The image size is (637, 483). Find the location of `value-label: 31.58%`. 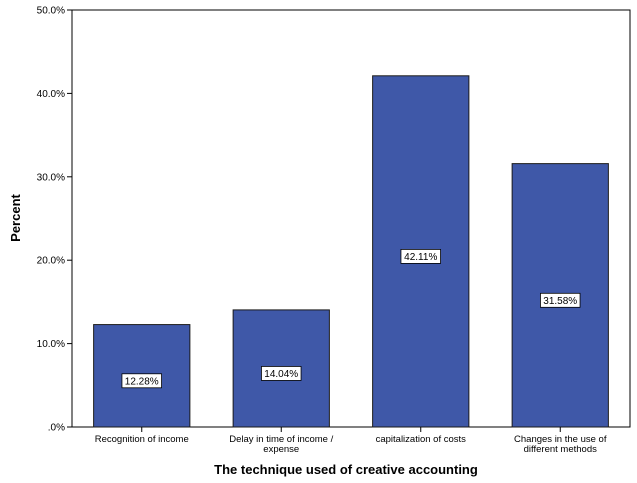

value-label: 31.58% is located at coordinates (560, 300).